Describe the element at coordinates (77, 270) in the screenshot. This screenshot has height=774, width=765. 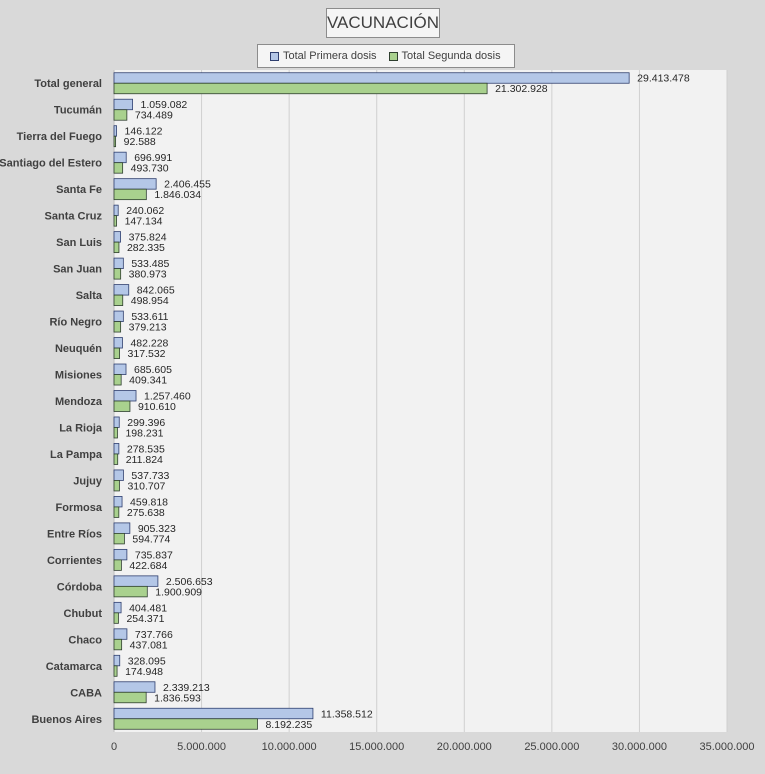
I see `category-label: San Juan` at that location.